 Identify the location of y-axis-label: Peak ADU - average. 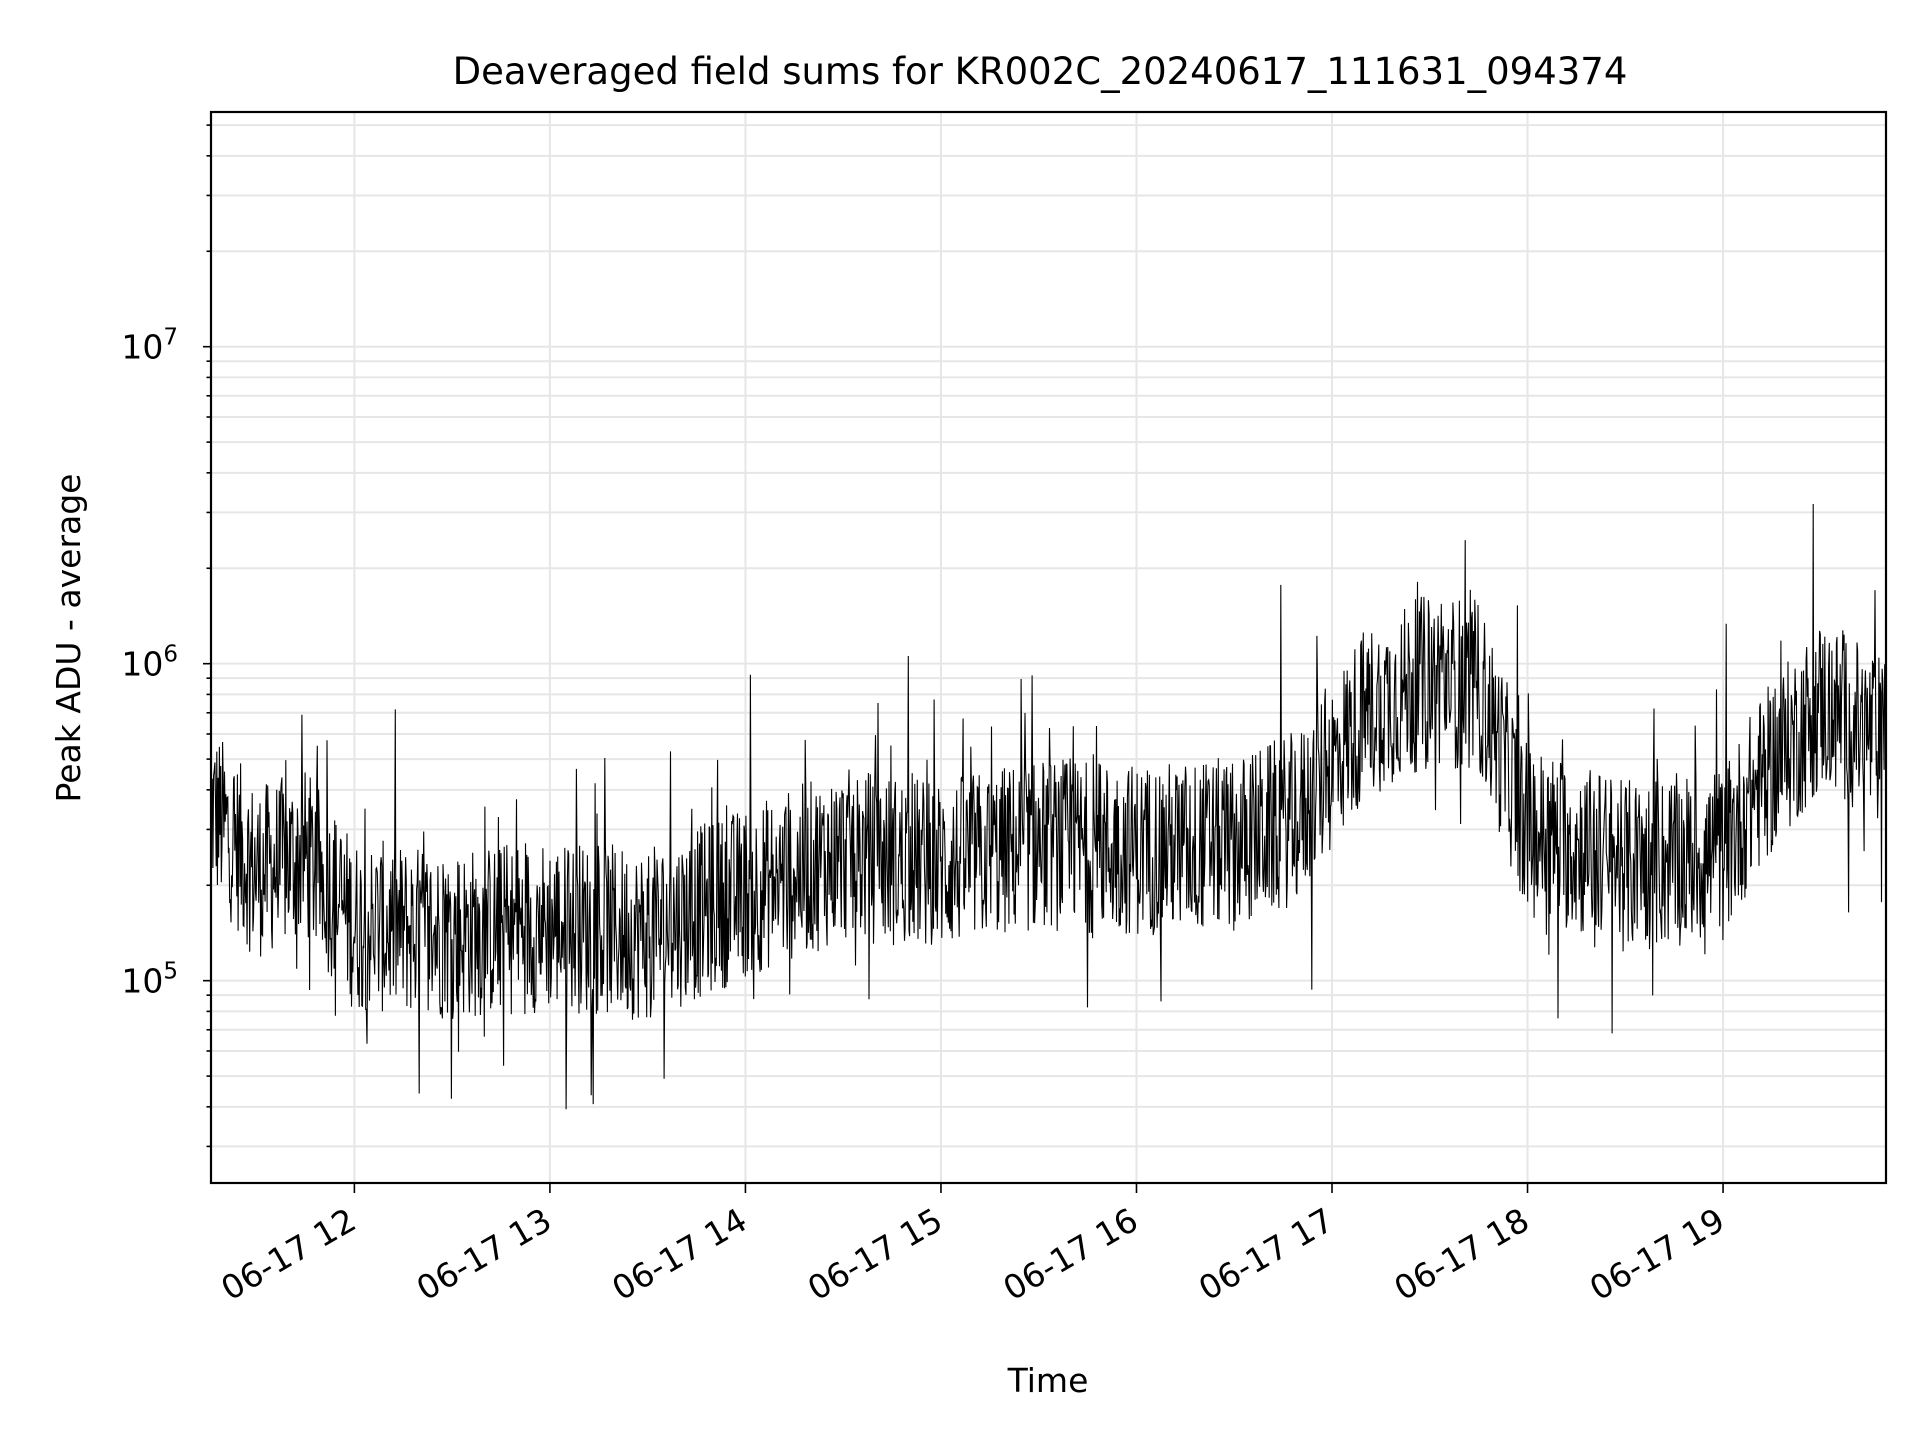
(68, 638).